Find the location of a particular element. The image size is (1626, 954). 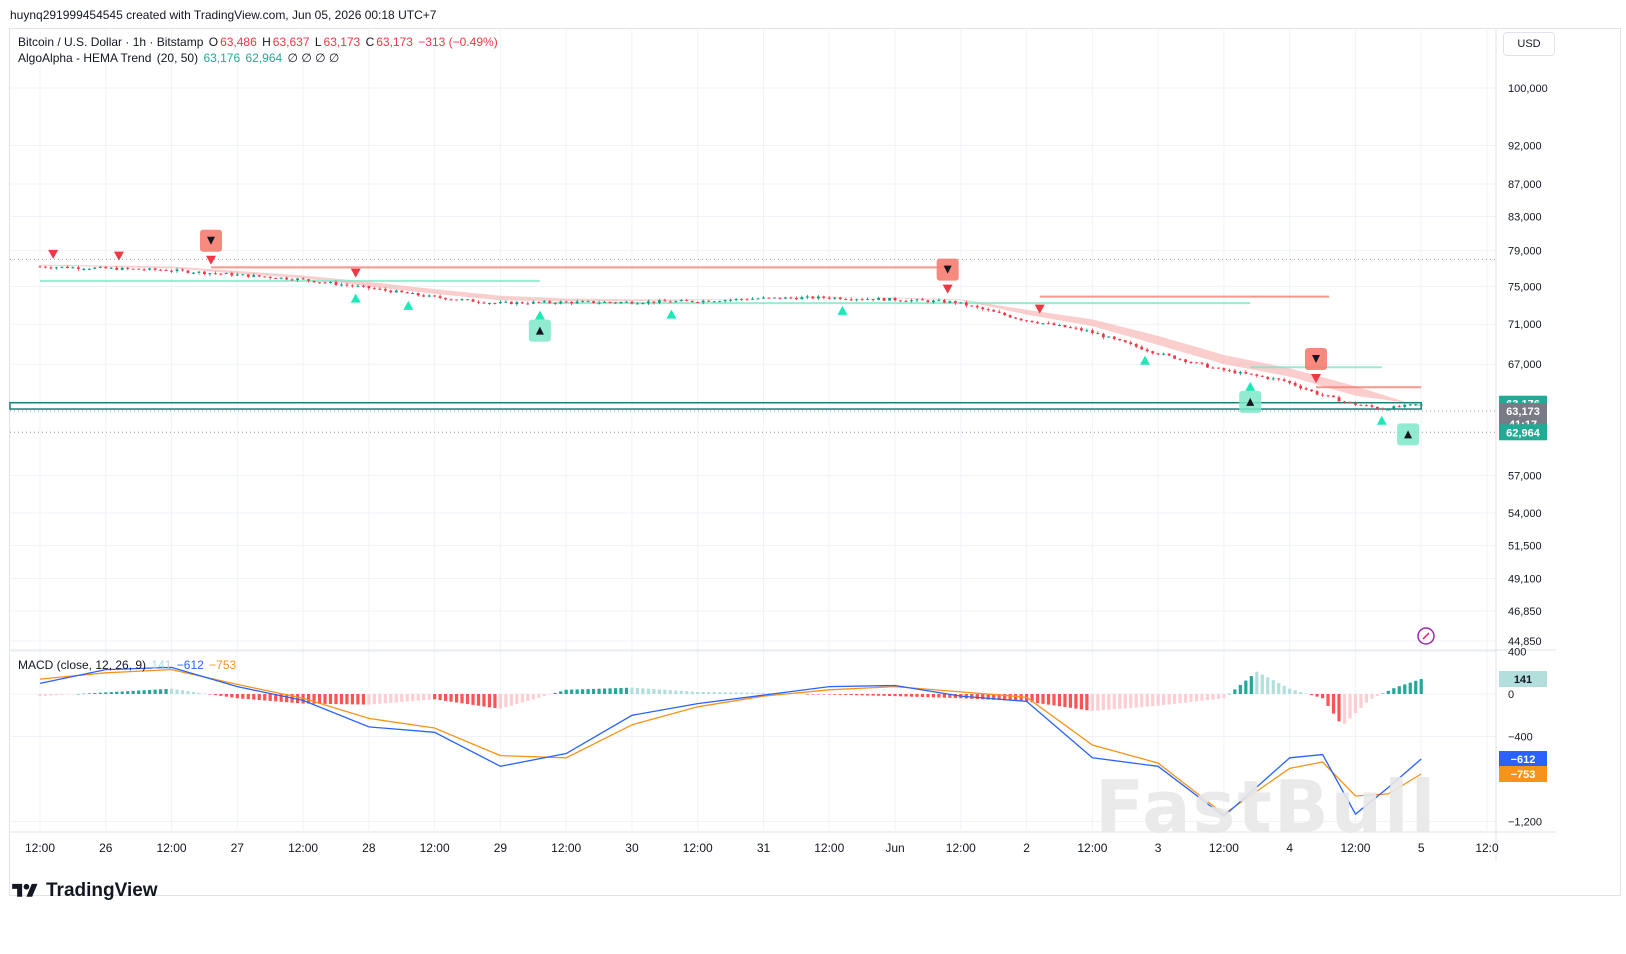

price-tick-label: 67,000 is located at coordinates (1525, 365).